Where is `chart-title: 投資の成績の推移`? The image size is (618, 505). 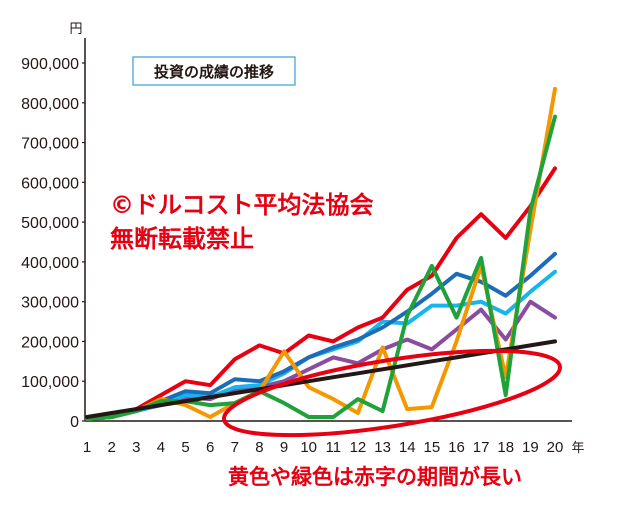
chart-title: 投資の成績の推移 is located at coordinates (214, 72).